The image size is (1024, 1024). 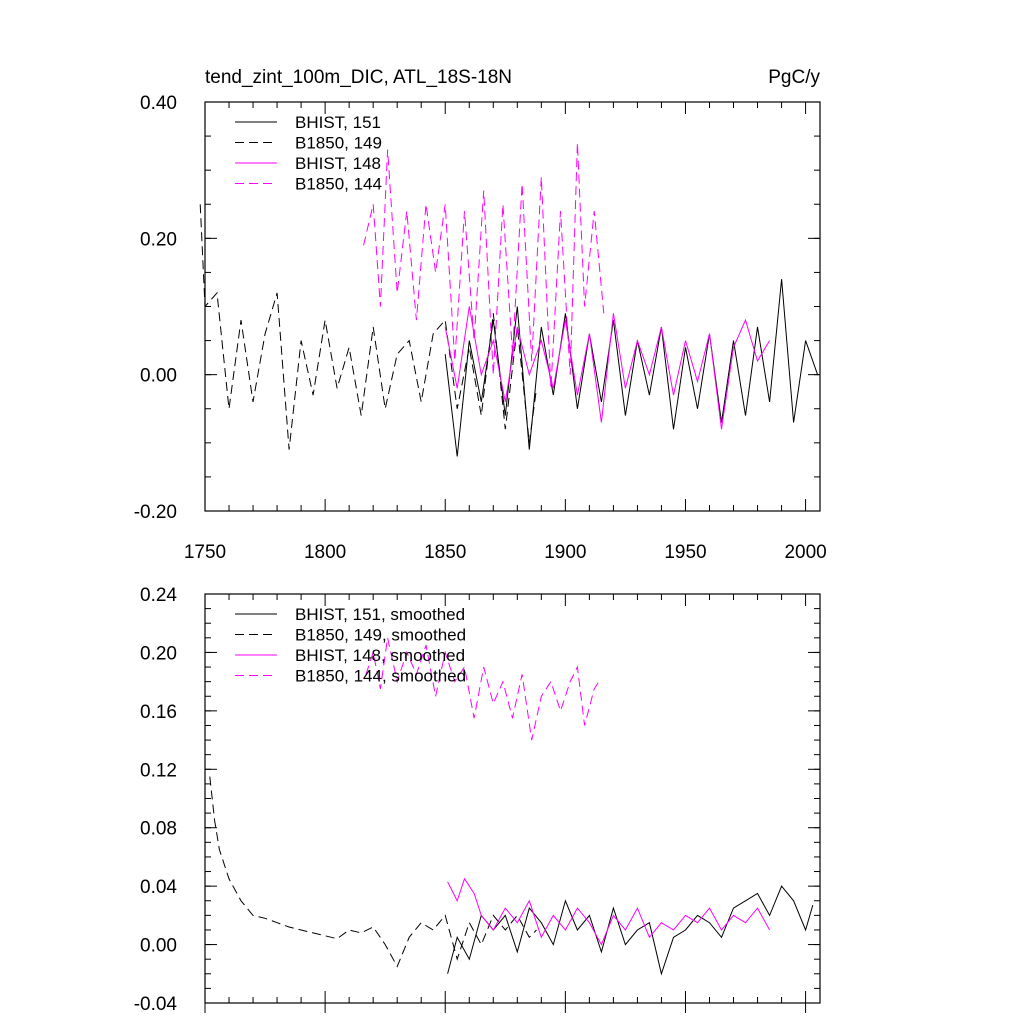 What do you see at coordinates (805, 552) in the screenshot?
I see `x-tick-label: 2000` at bounding box center [805, 552].